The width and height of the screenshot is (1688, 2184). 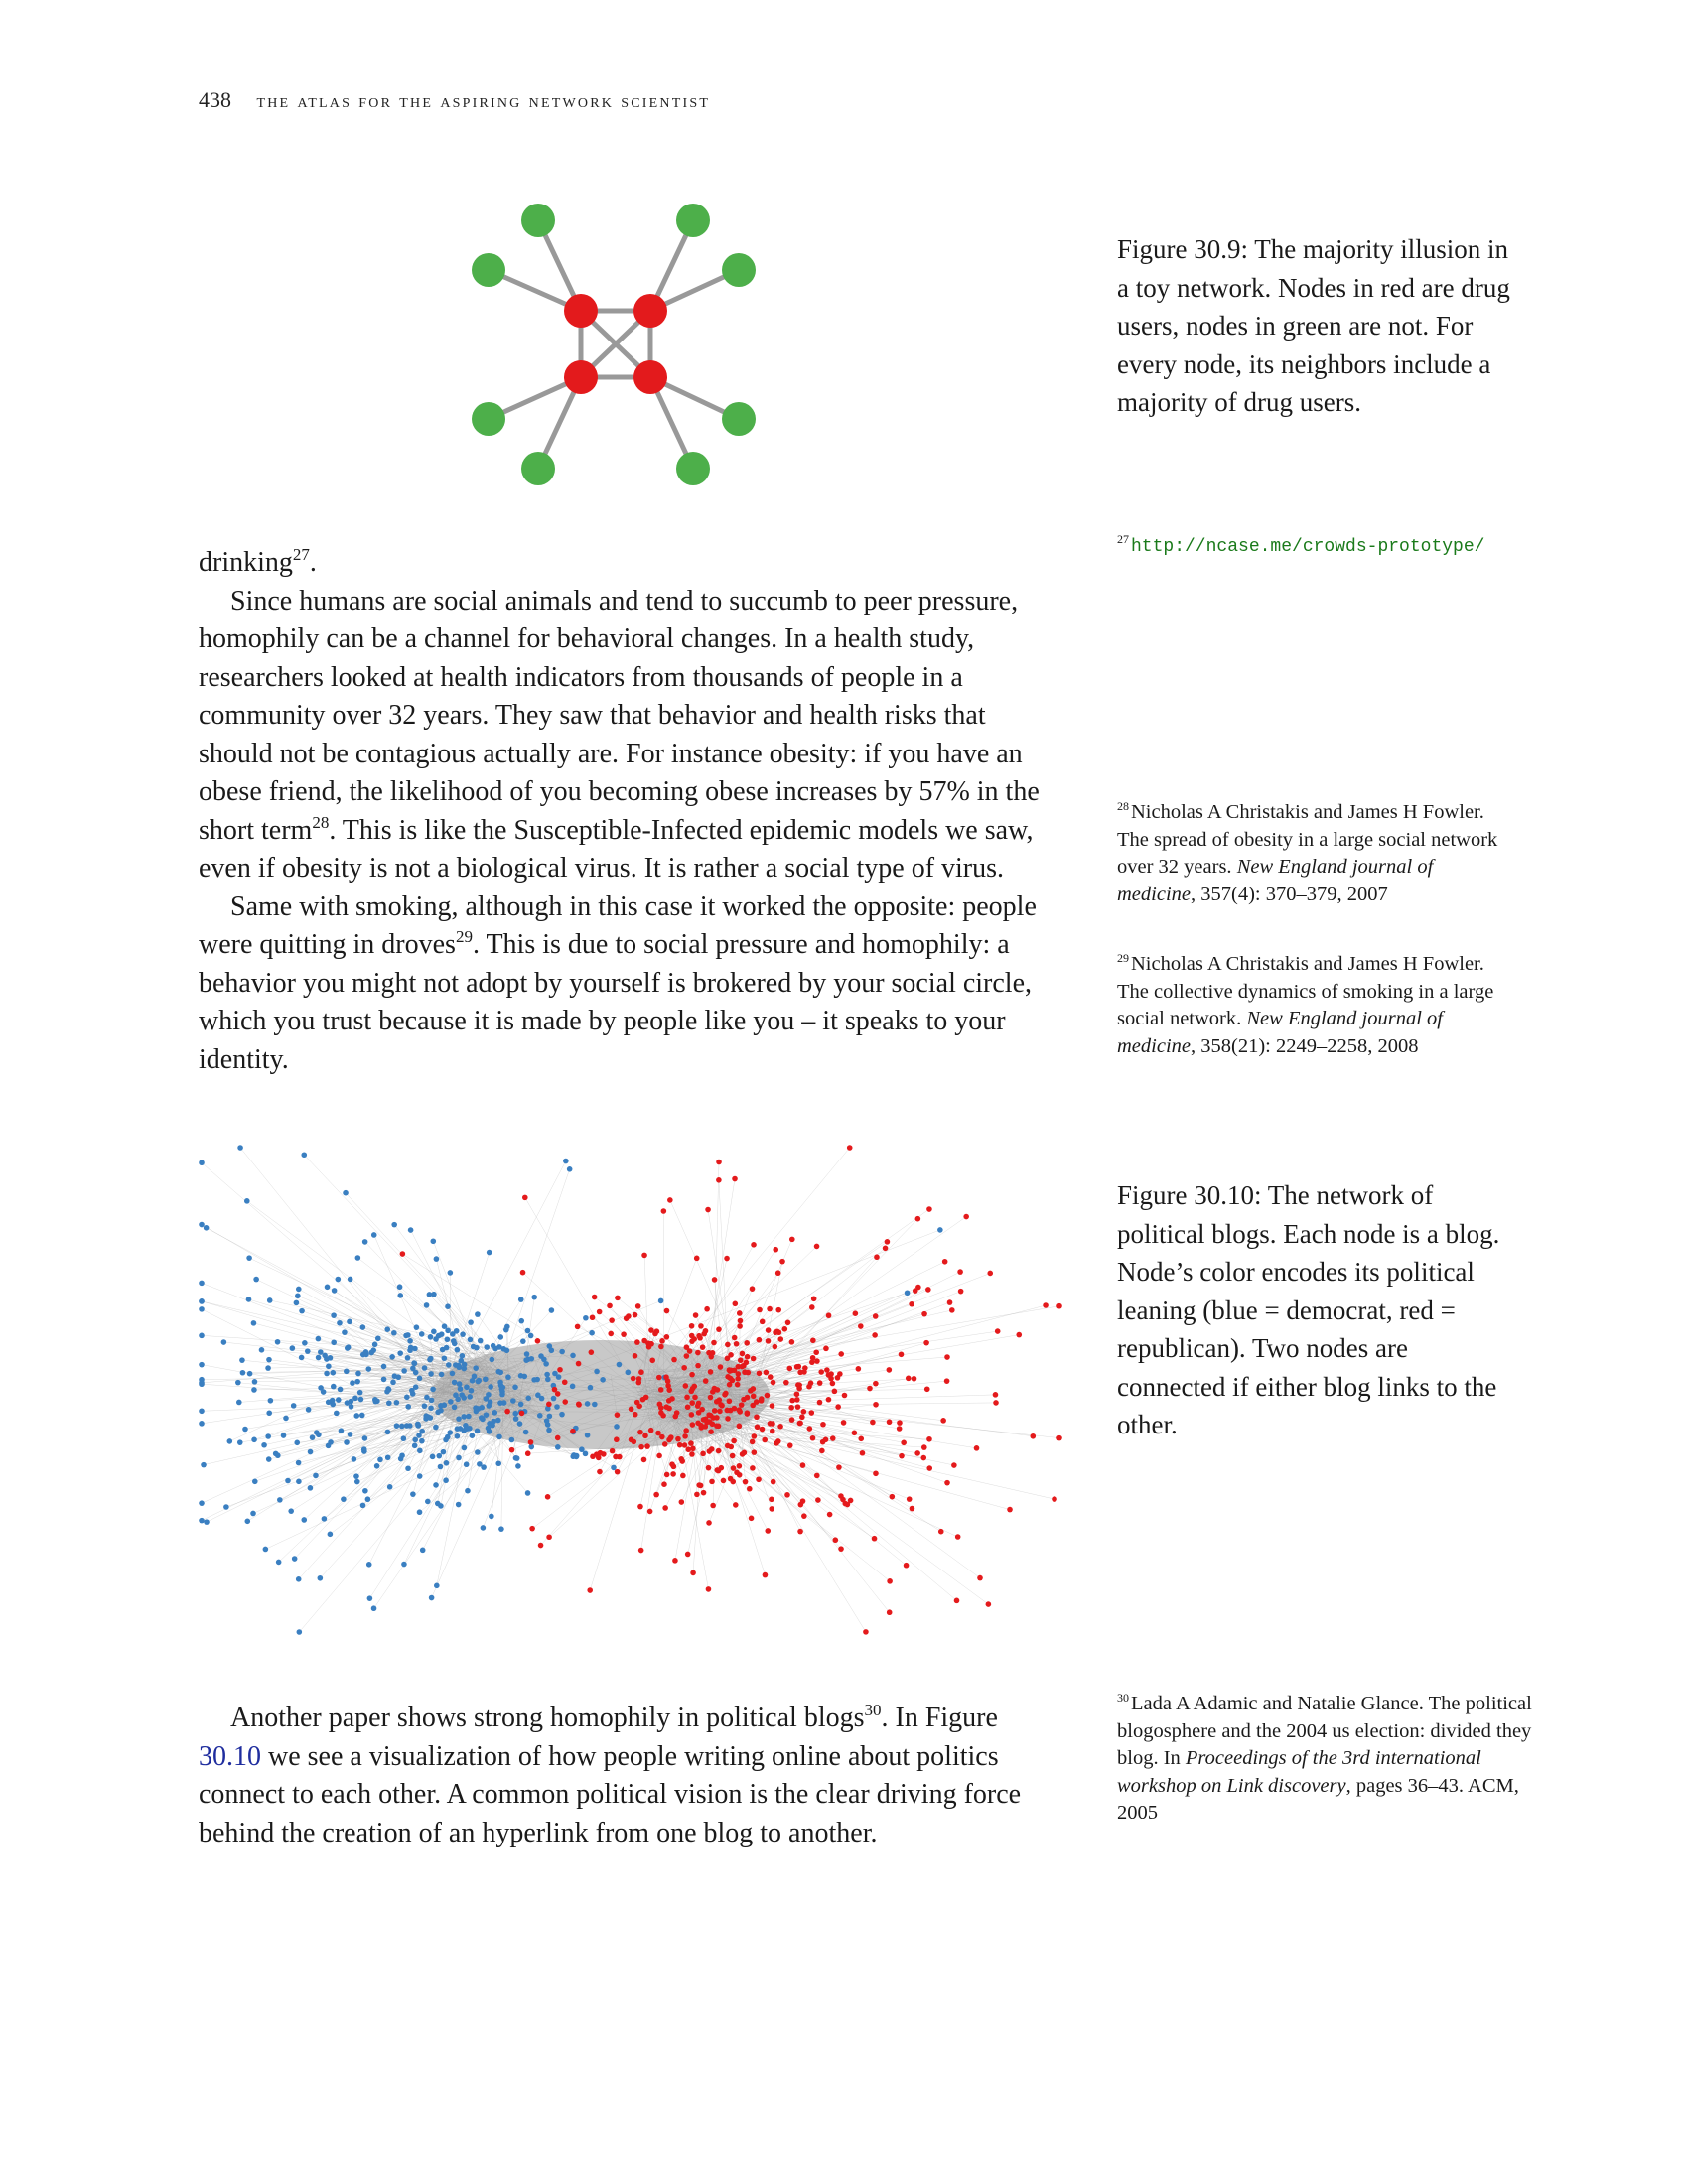 What do you see at coordinates (464, 936) in the screenshot?
I see `footnote-ref: 29` at bounding box center [464, 936].